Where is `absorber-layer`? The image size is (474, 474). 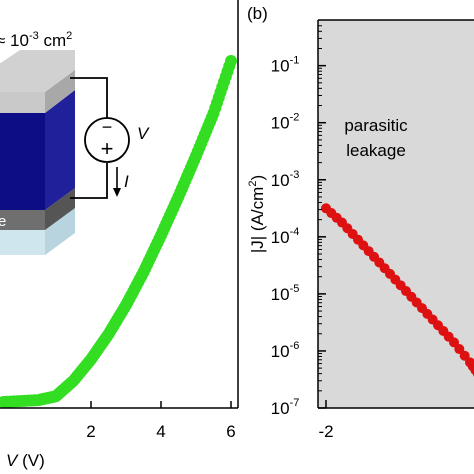 absorber-layer is located at coordinates (22, 161).